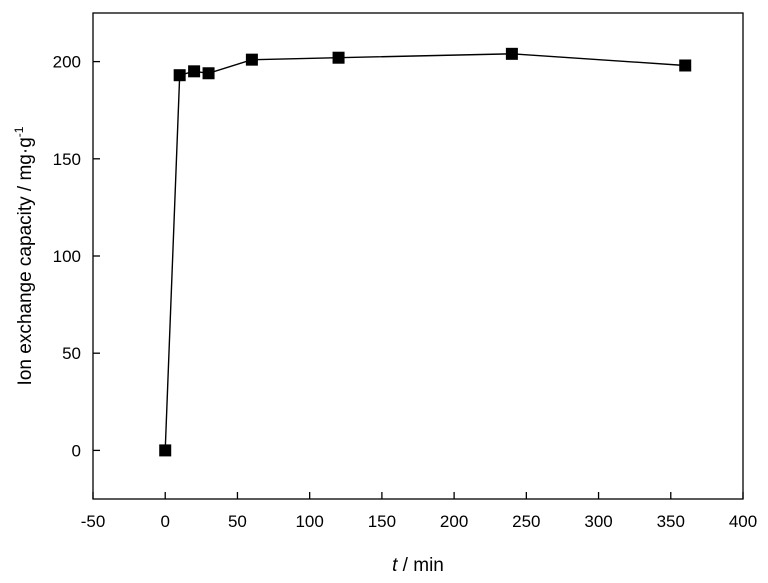 The height and width of the screenshot is (583, 768). What do you see at coordinates (71, 353) in the screenshot?
I see `y-tick-label: 50` at bounding box center [71, 353].